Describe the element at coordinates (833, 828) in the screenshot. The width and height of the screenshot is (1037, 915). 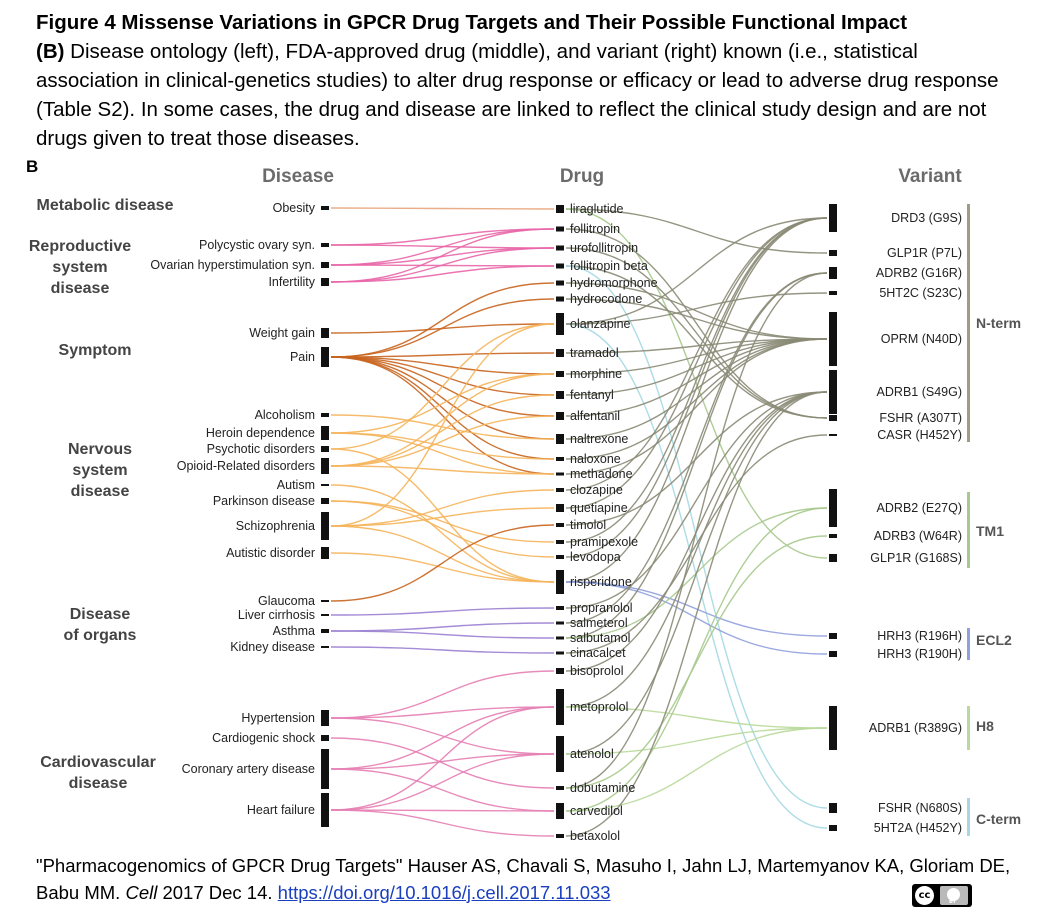
I see `variant-node-5ht2a-h452y` at that location.